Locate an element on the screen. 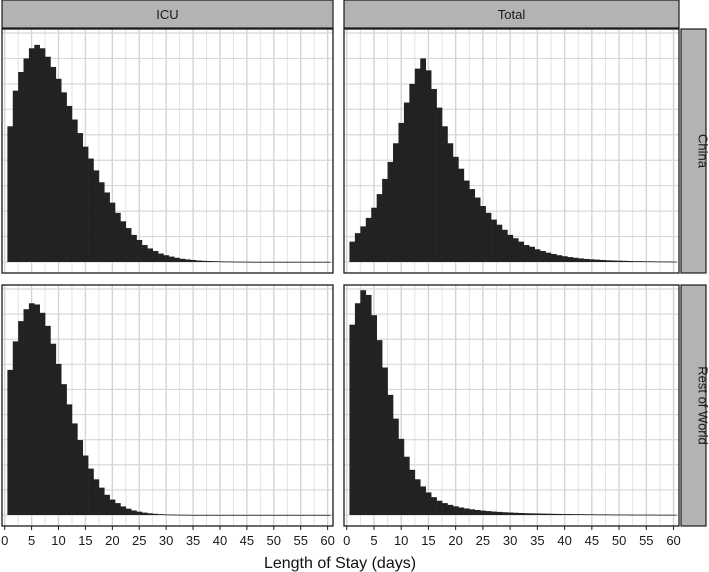 The height and width of the screenshot is (572, 709). x-tick-label: 40 is located at coordinates (220, 540).